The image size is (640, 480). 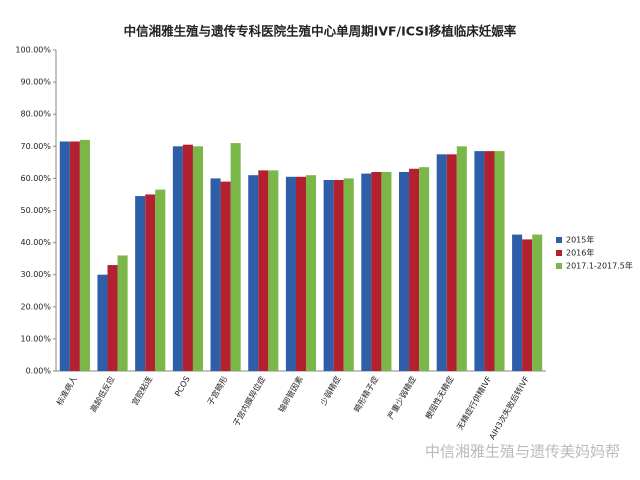 I want to click on y-tick-label: 50.00%, so click(x=35, y=210).